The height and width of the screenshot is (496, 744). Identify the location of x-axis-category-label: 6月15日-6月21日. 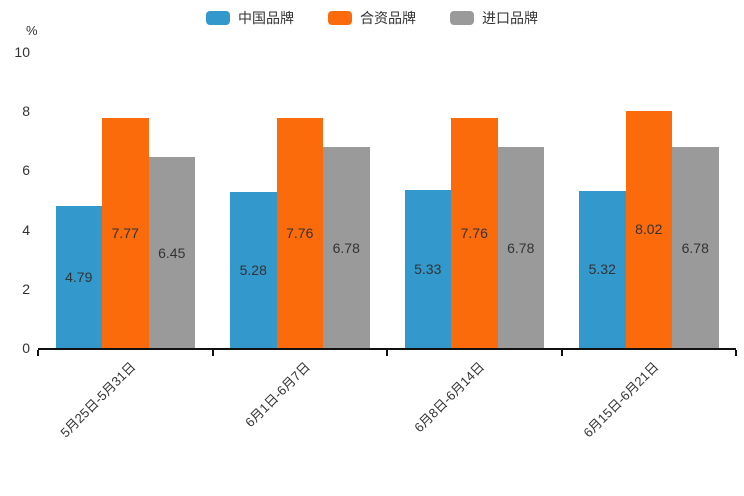
(621, 400).